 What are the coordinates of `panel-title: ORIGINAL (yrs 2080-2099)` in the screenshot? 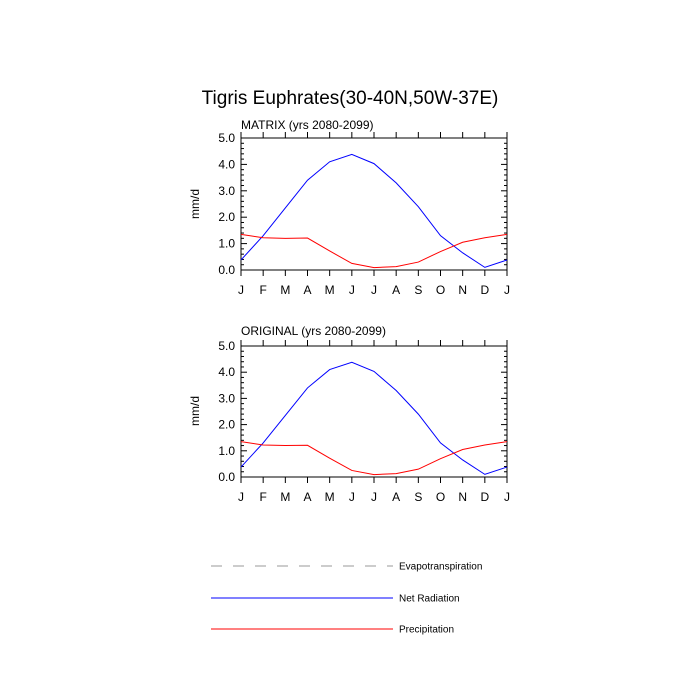 It's located at (313, 331).